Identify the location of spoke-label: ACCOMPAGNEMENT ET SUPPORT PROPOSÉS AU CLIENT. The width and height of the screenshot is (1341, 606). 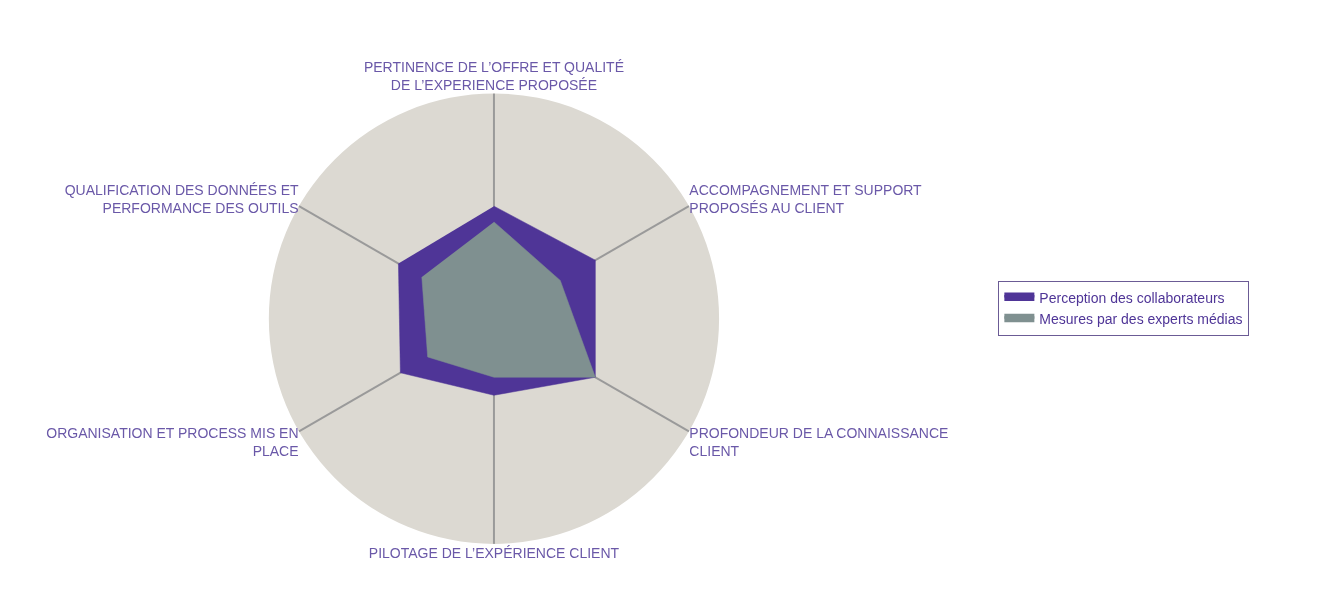
(806, 199).